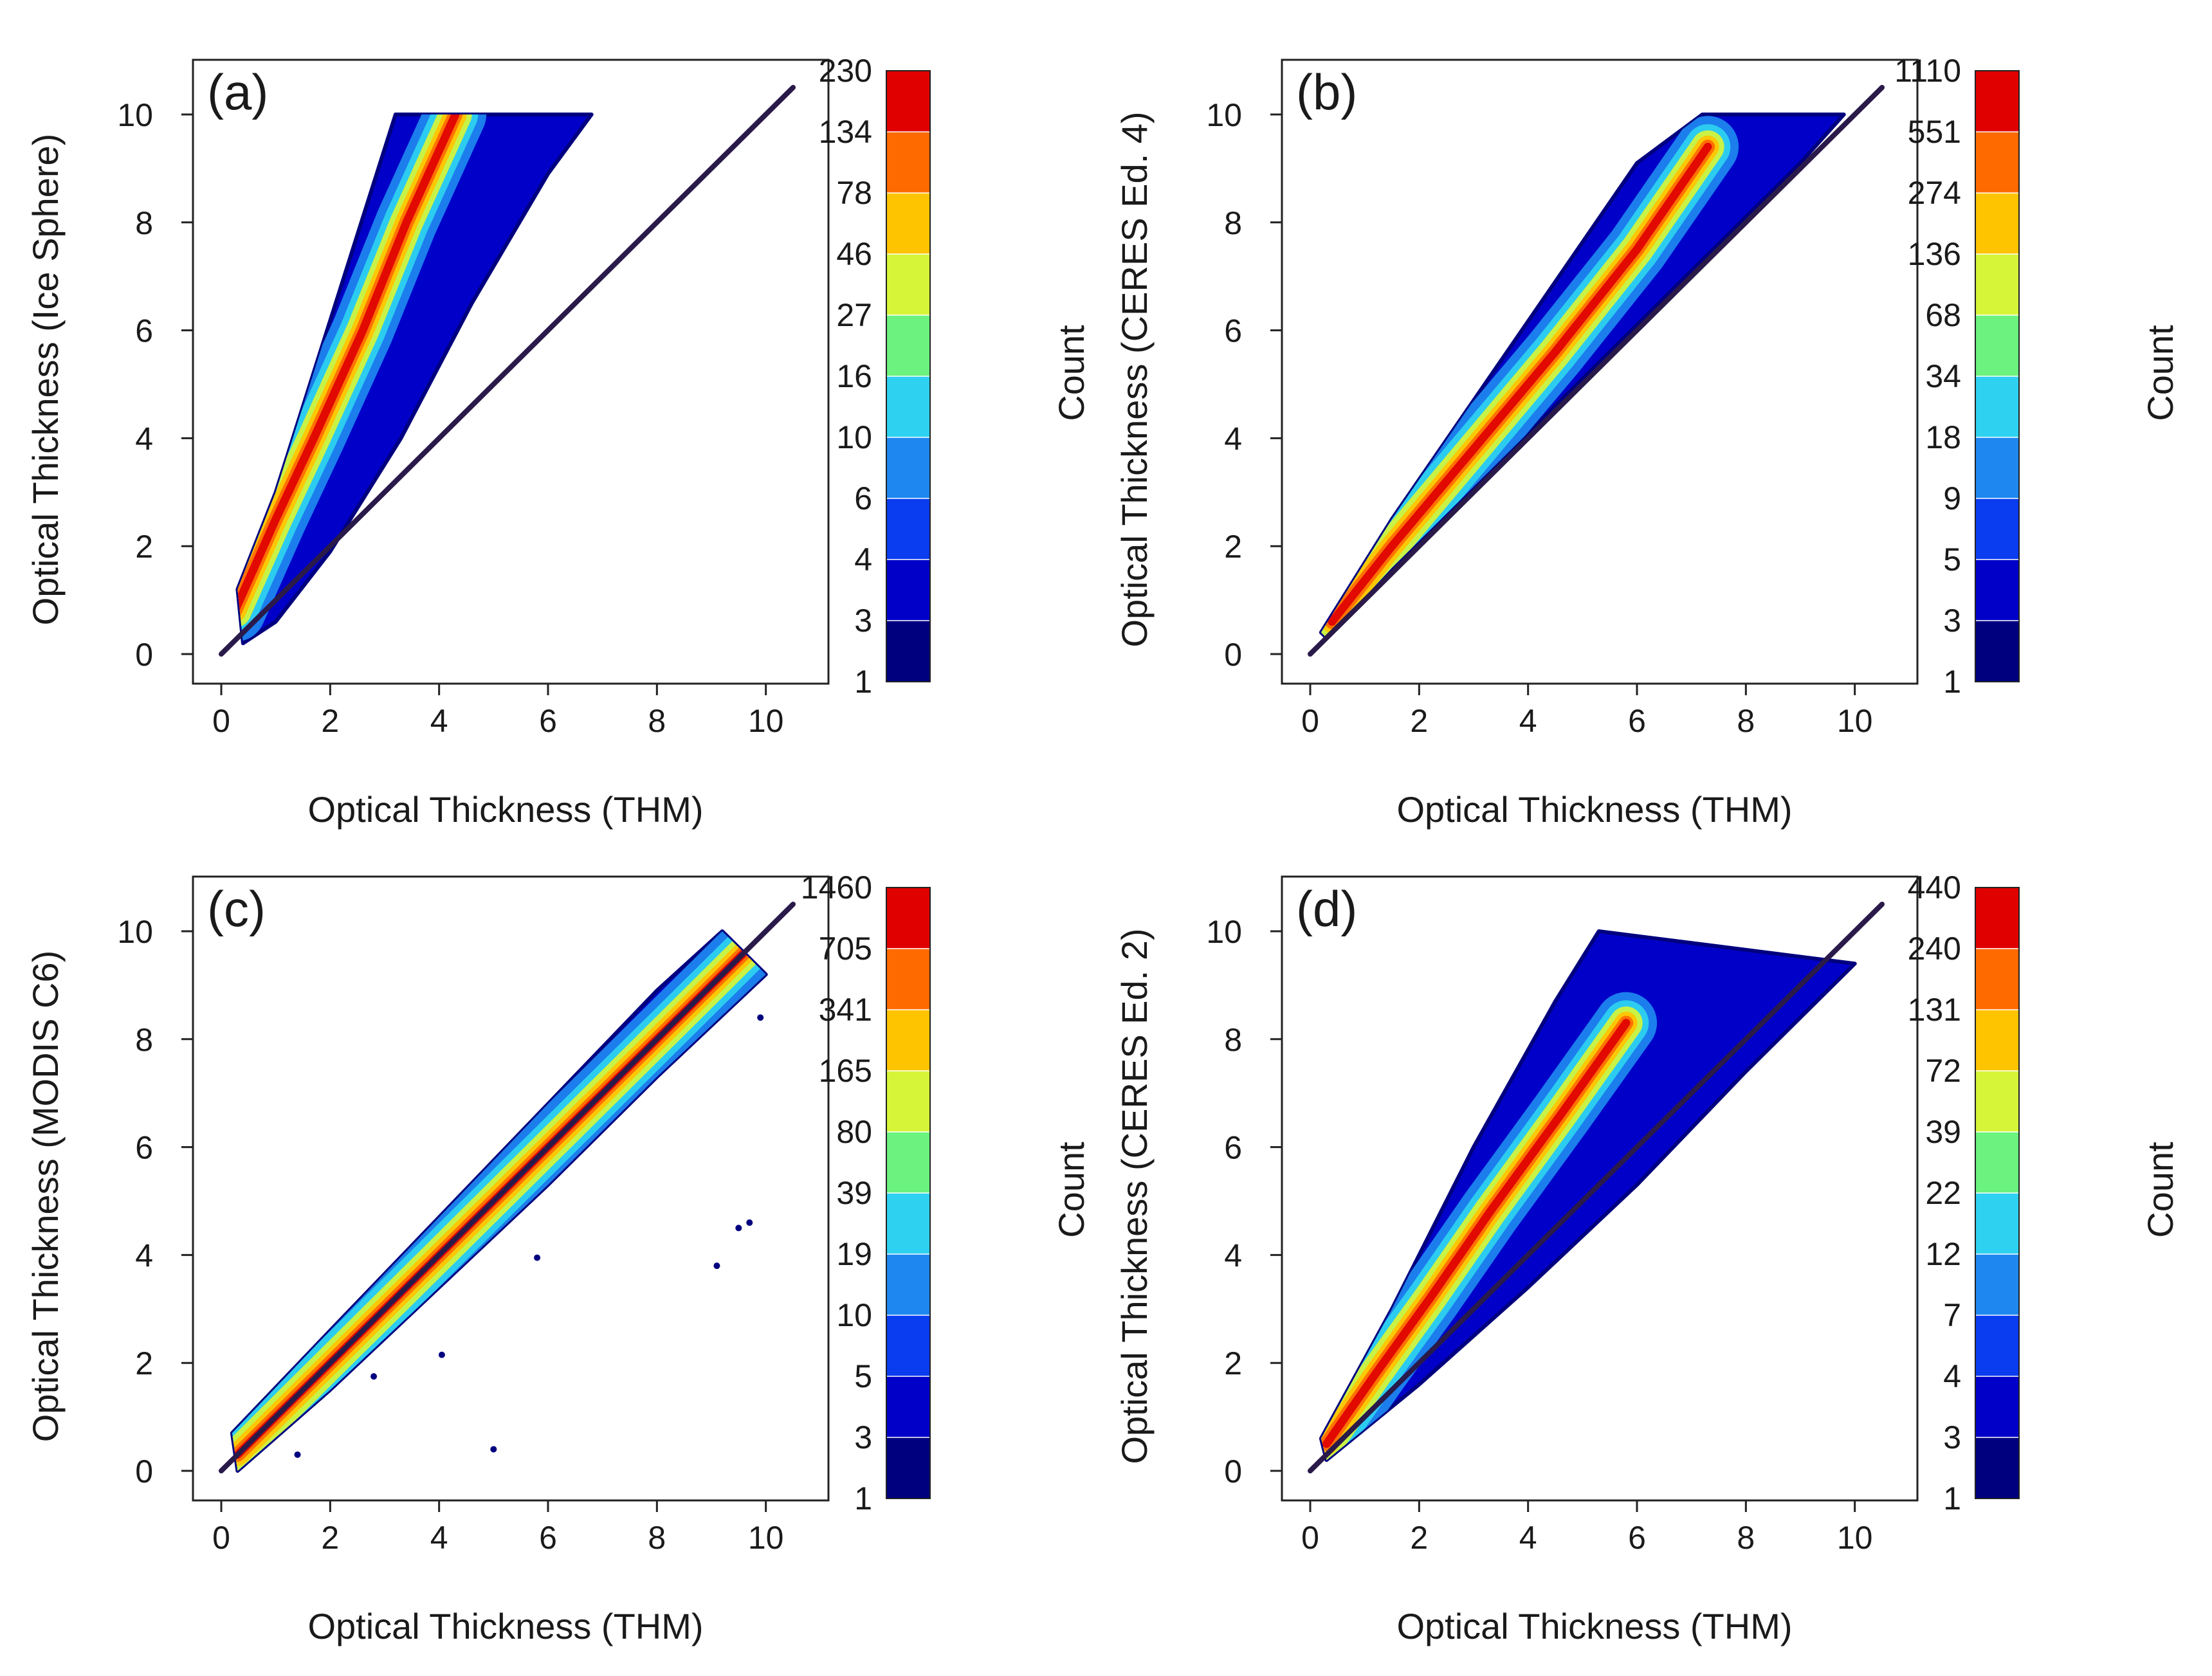 The height and width of the screenshot is (1676, 2212). What do you see at coordinates (1233, 1040) in the screenshot?
I see `y-tick-label: 8` at bounding box center [1233, 1040].